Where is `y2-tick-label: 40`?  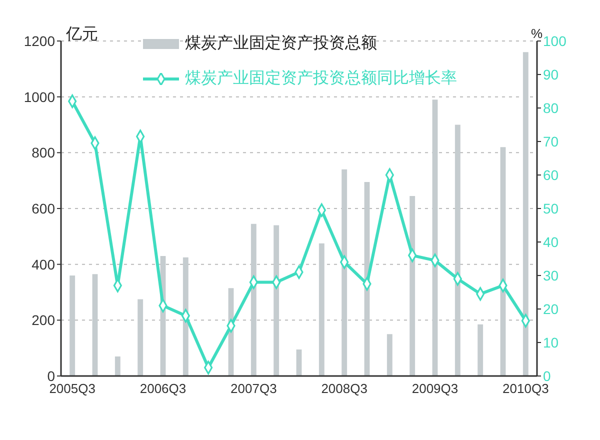
y2-tick-label: 40 is located at coordinates (551, 242).